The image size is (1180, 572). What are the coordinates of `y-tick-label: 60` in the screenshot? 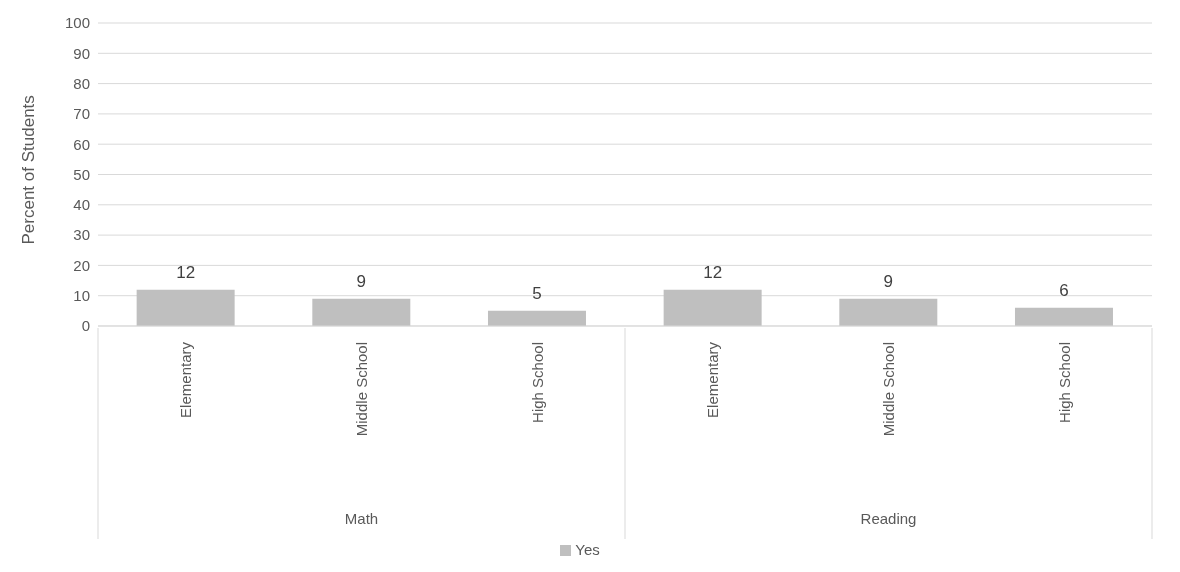 It's located at (81, 144).